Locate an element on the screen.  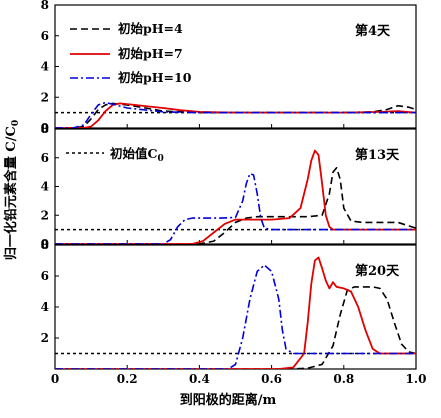
panel-day-label: 第13天 is located at coordinates (377, 155).